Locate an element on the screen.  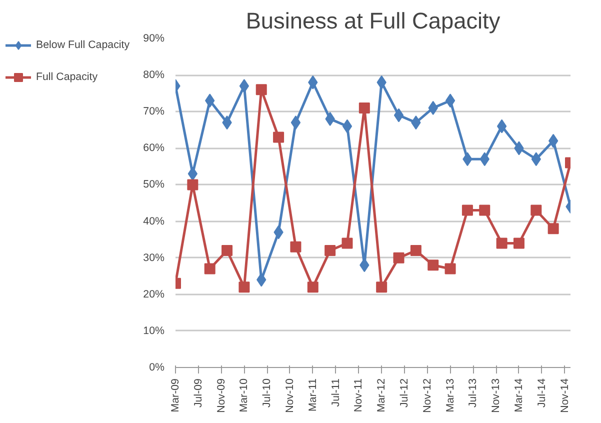
y-tick-label: 30% is located at coordinates (154, 258).